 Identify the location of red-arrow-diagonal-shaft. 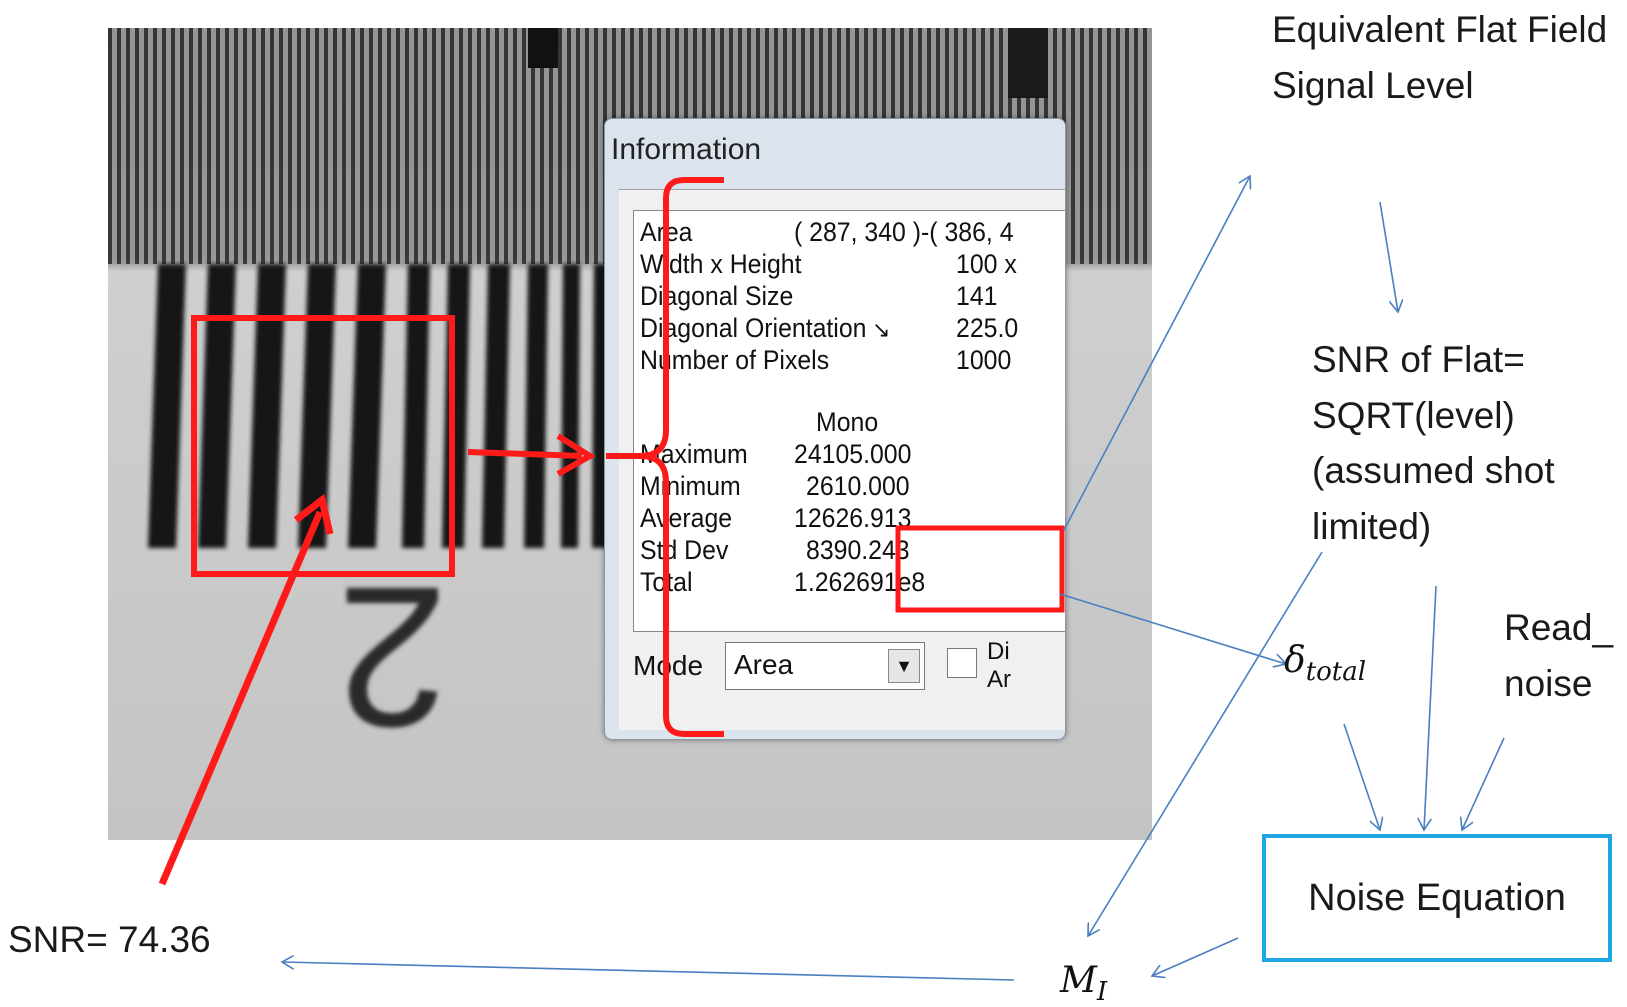
(241, 698).